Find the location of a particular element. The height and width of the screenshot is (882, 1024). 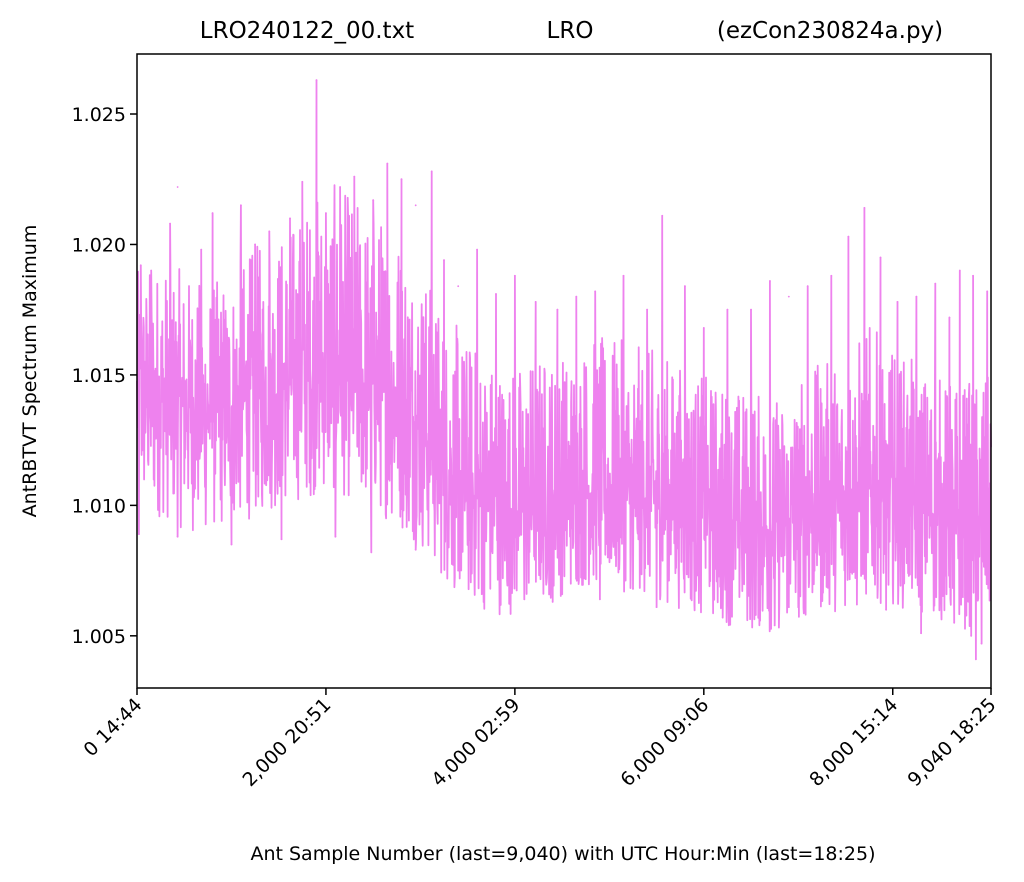

x-tick-label: 9,040 18:25 is located at coordinates (952, 742).